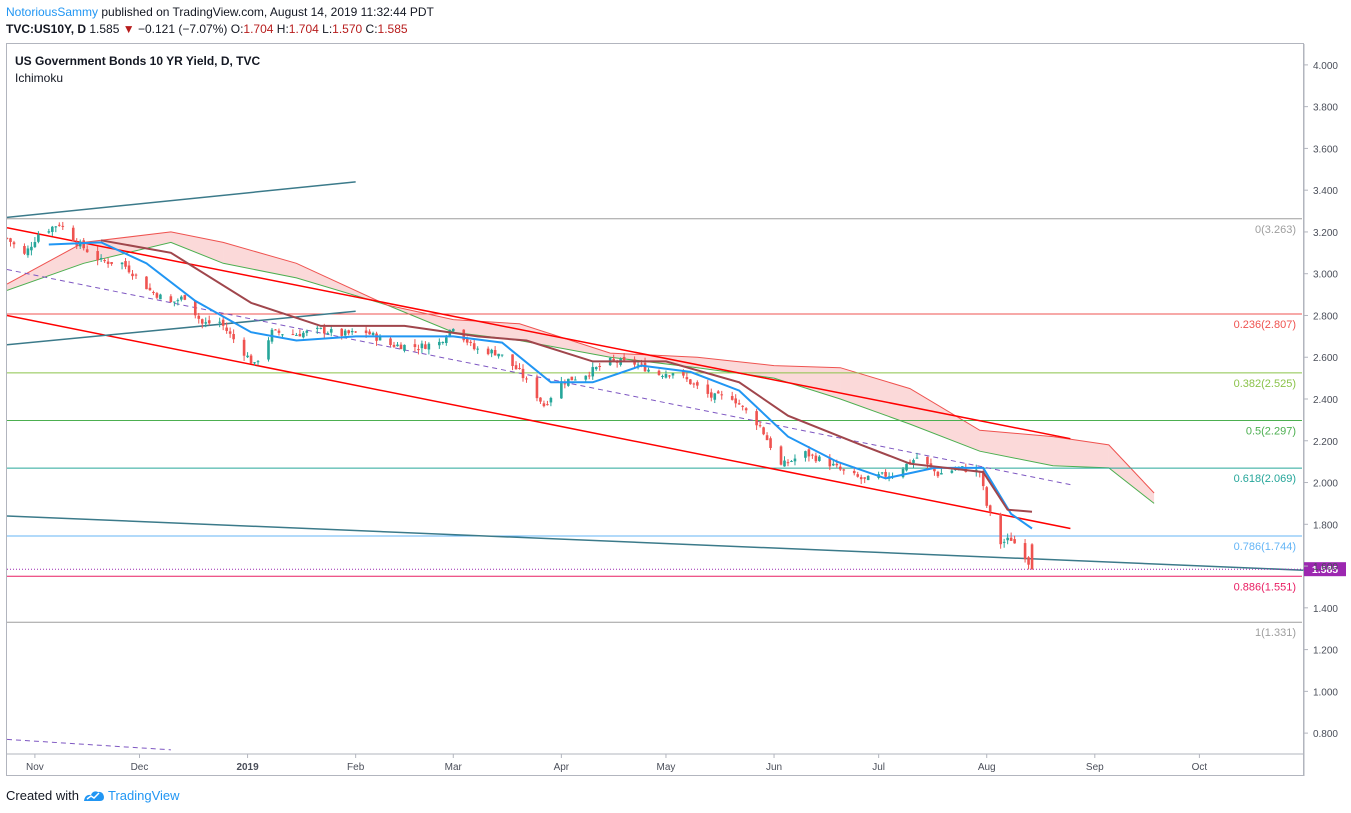  Describe the element at coordinates (392, 29) in the screenshot. I see `close-value: 1.585` at that location.